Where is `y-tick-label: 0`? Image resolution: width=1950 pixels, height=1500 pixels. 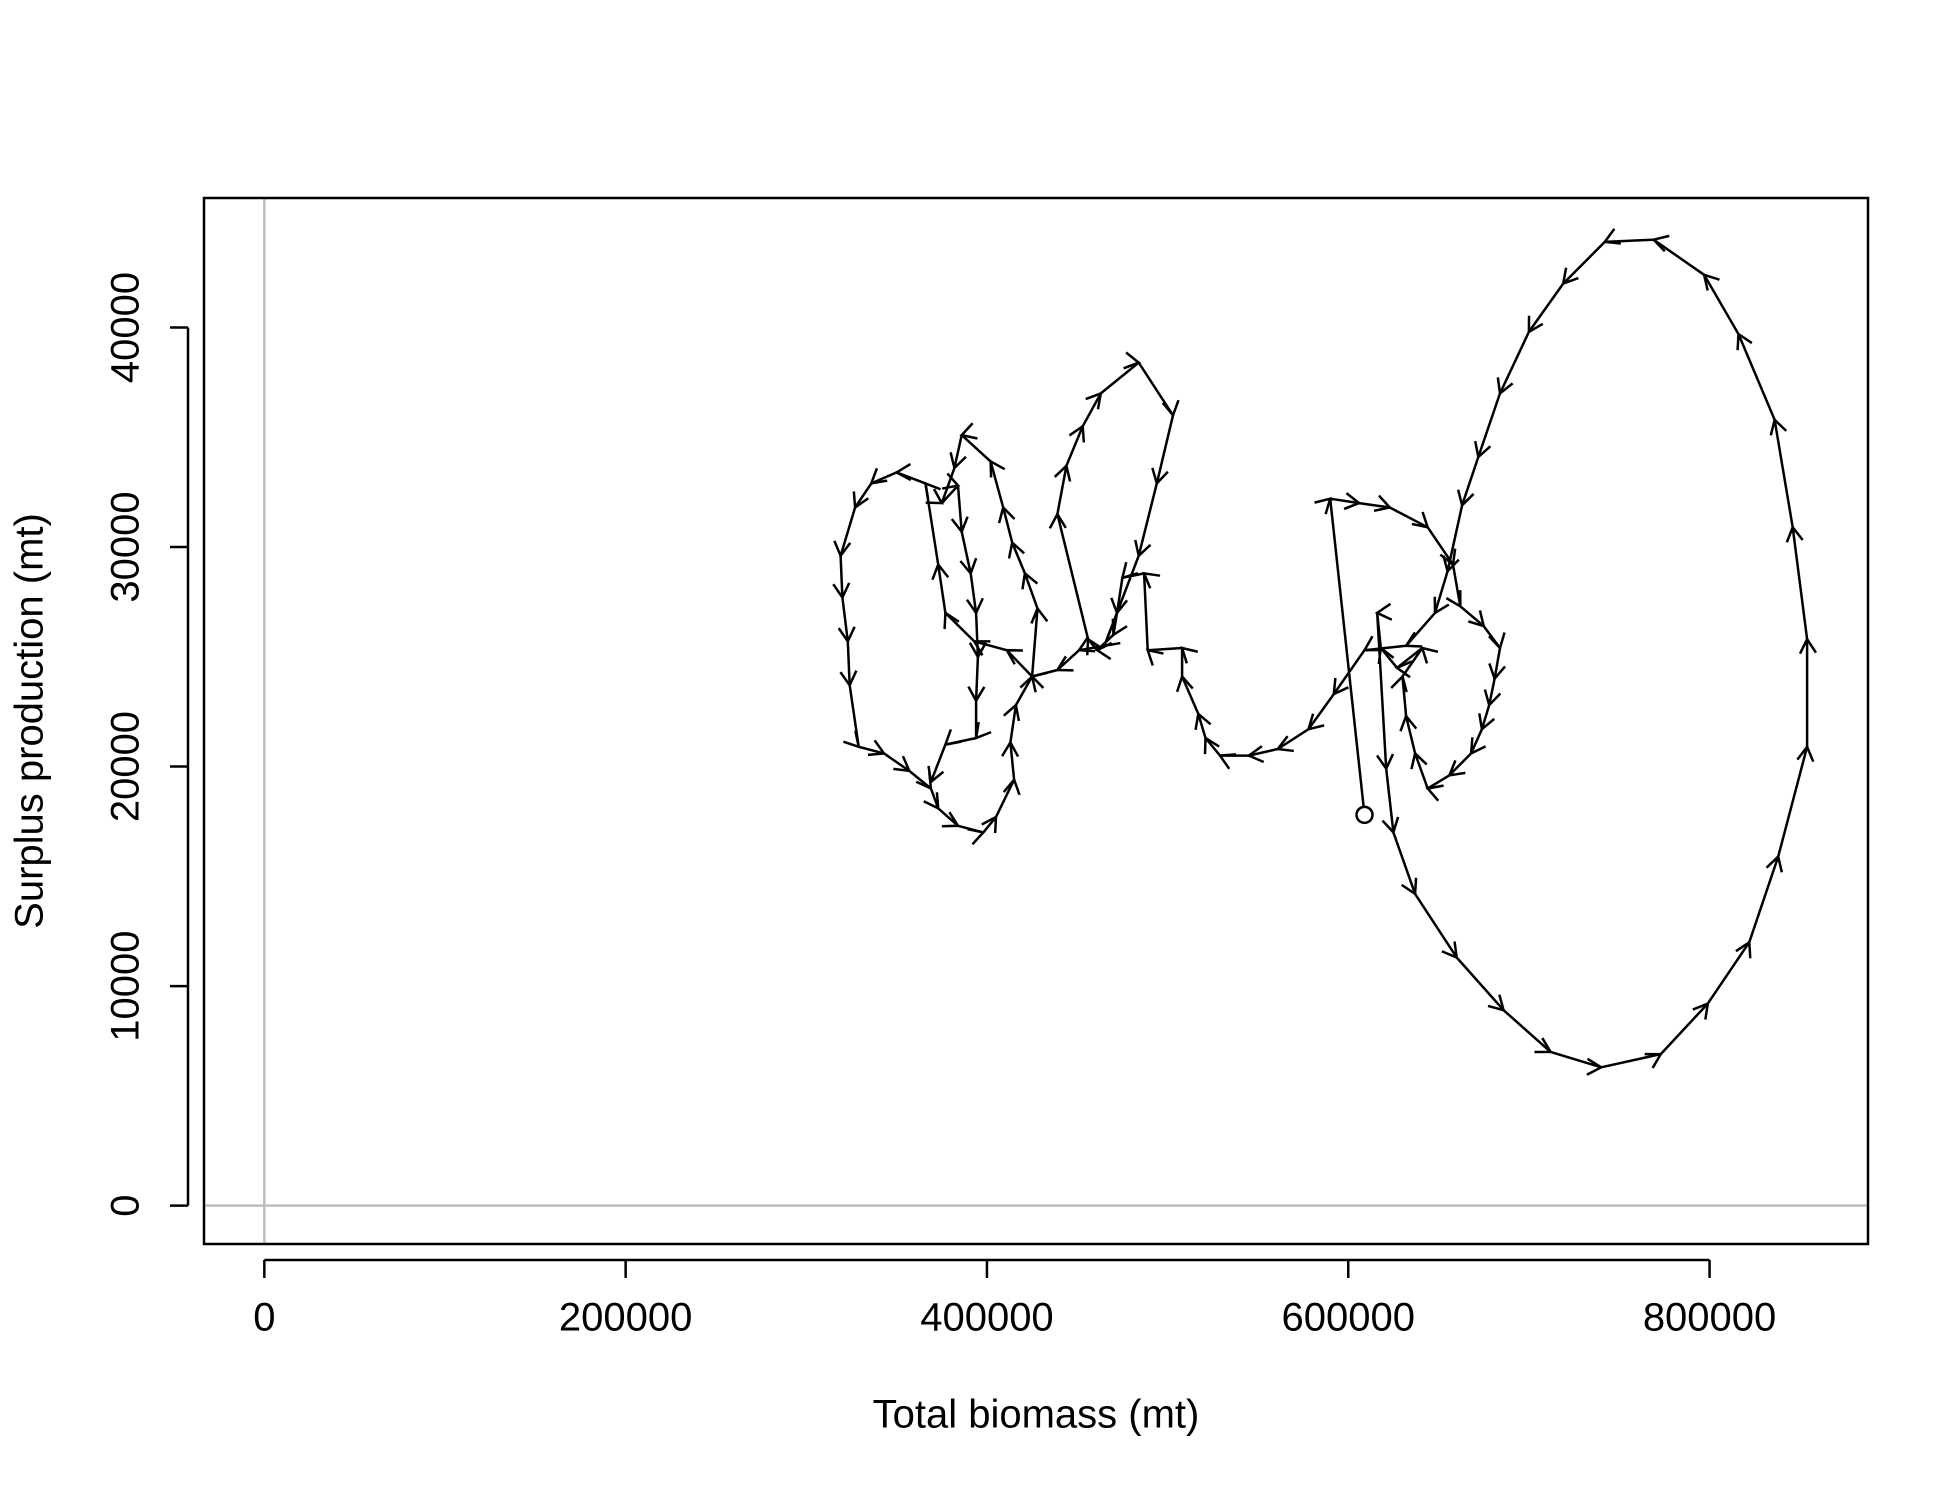
y-tick-label: 0 is located at coordinates (126, 1205).